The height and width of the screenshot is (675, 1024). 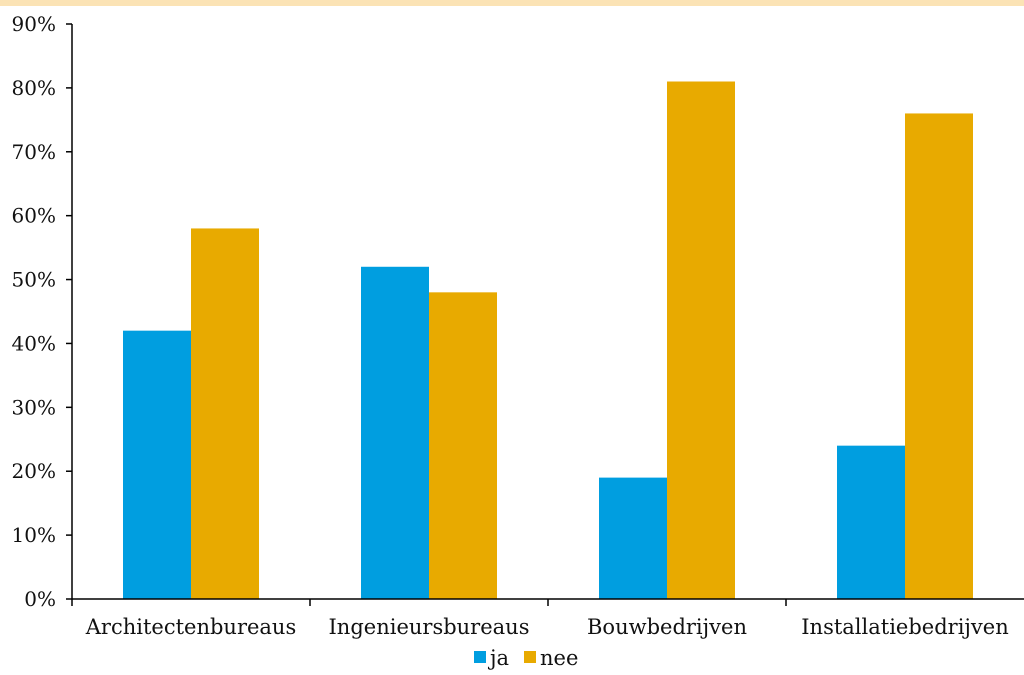 I want to click on y-tick-label: 60%, so click(x=34, y=216).